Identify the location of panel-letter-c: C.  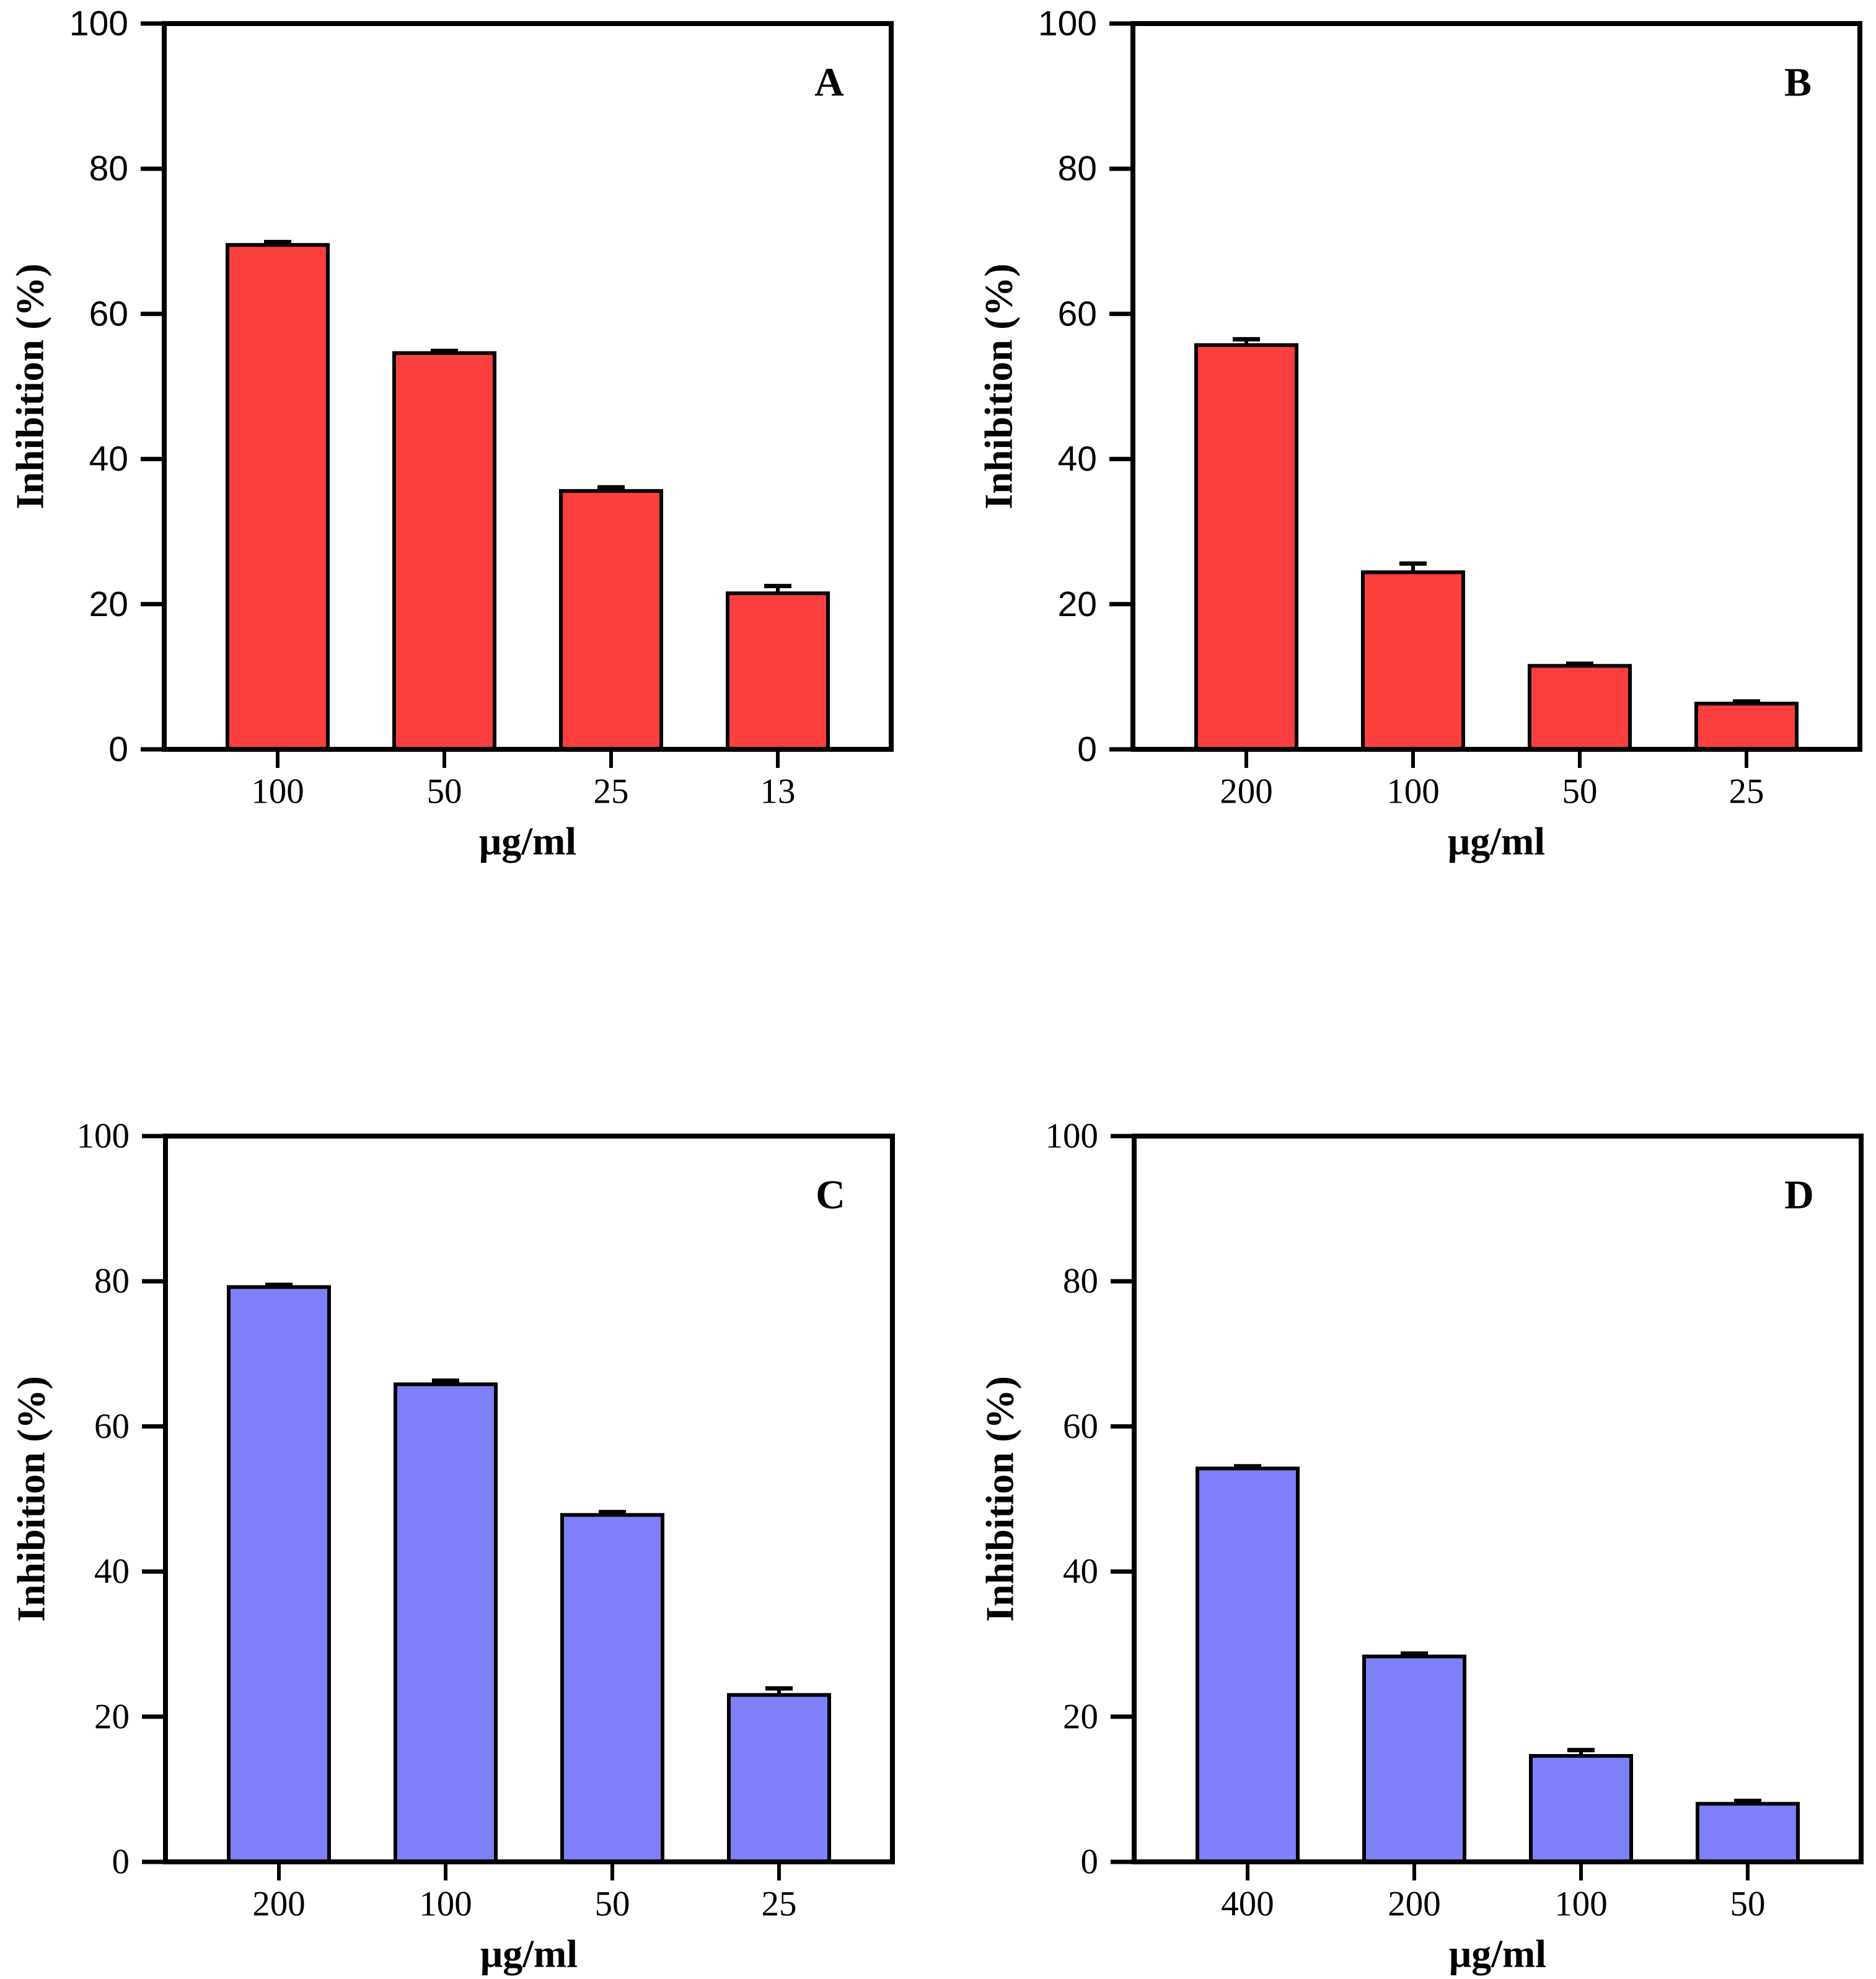
(830, 1195).